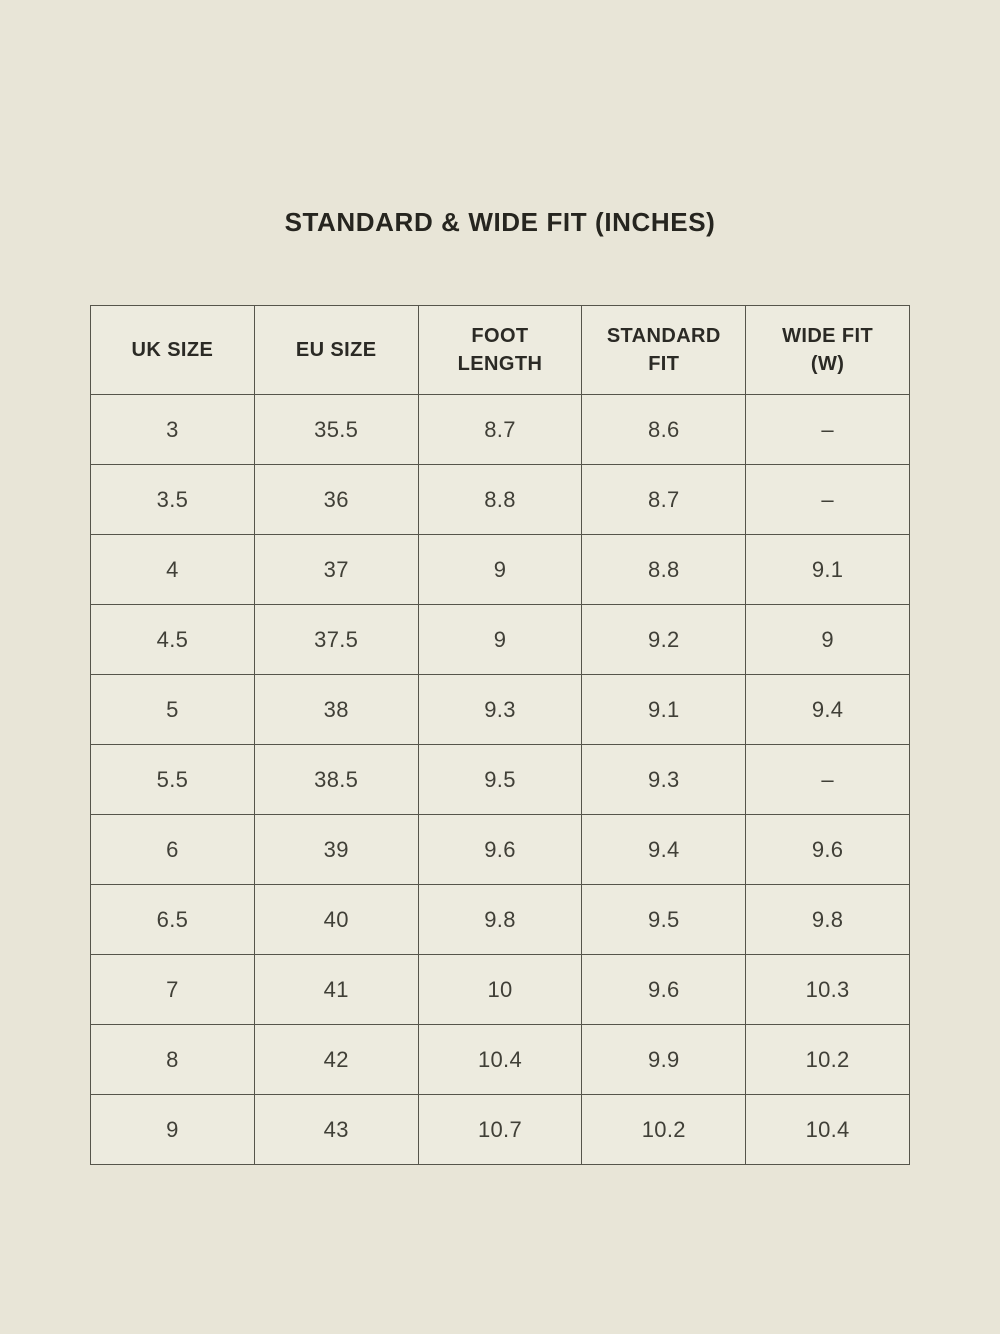  I want to click on cell-foot-length: 10.4, so click(500, 1059).